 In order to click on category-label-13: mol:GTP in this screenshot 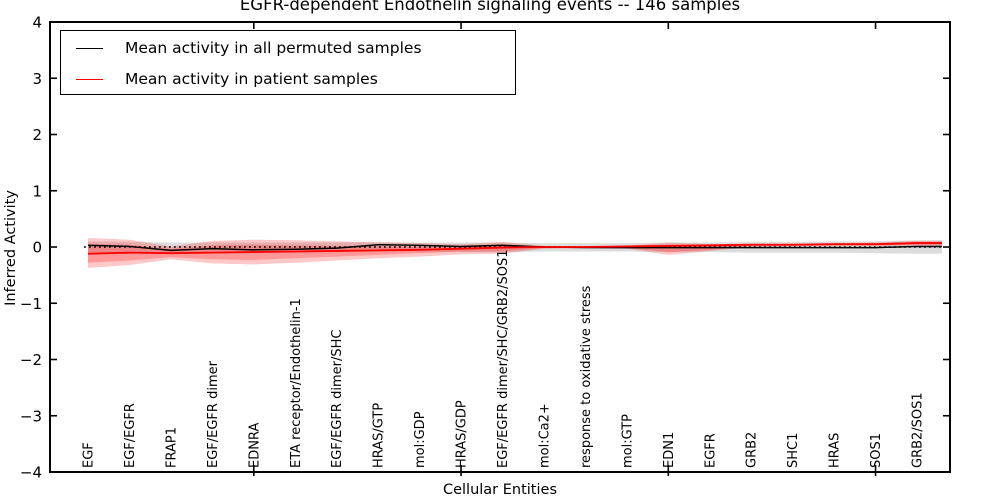, I will do `click(627, 441)`.